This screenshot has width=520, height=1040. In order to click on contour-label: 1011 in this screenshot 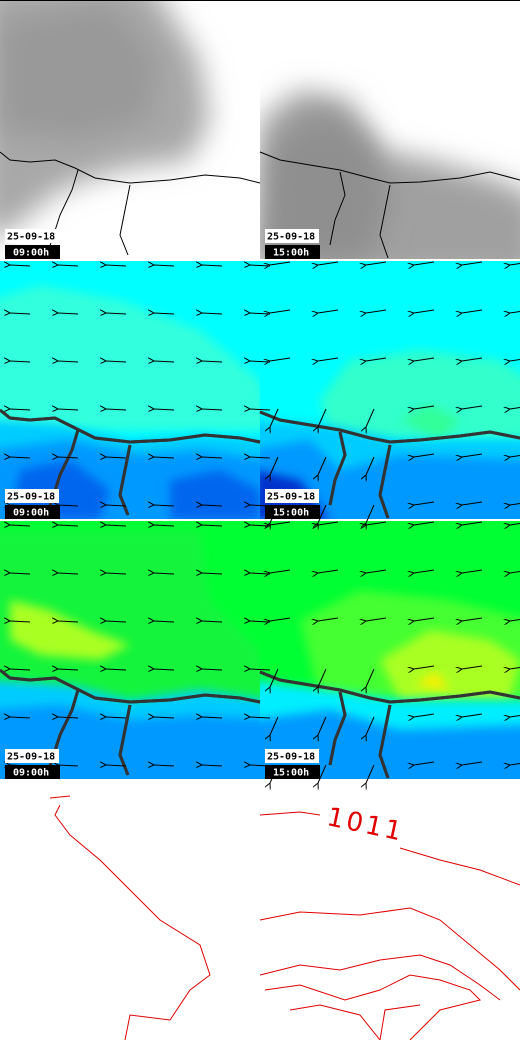, I will do `click(365, 825)`.